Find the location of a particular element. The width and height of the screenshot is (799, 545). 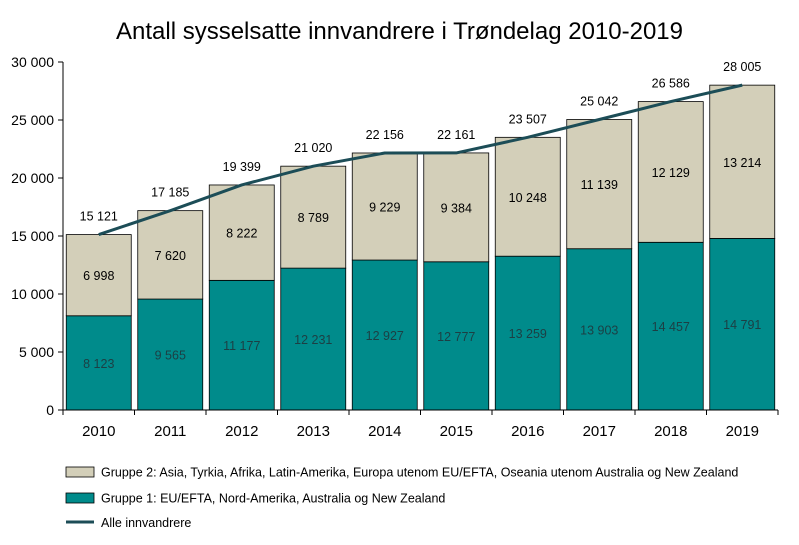

data-label-gruppe-2: 13 214 is located at coordinates (742, 163).